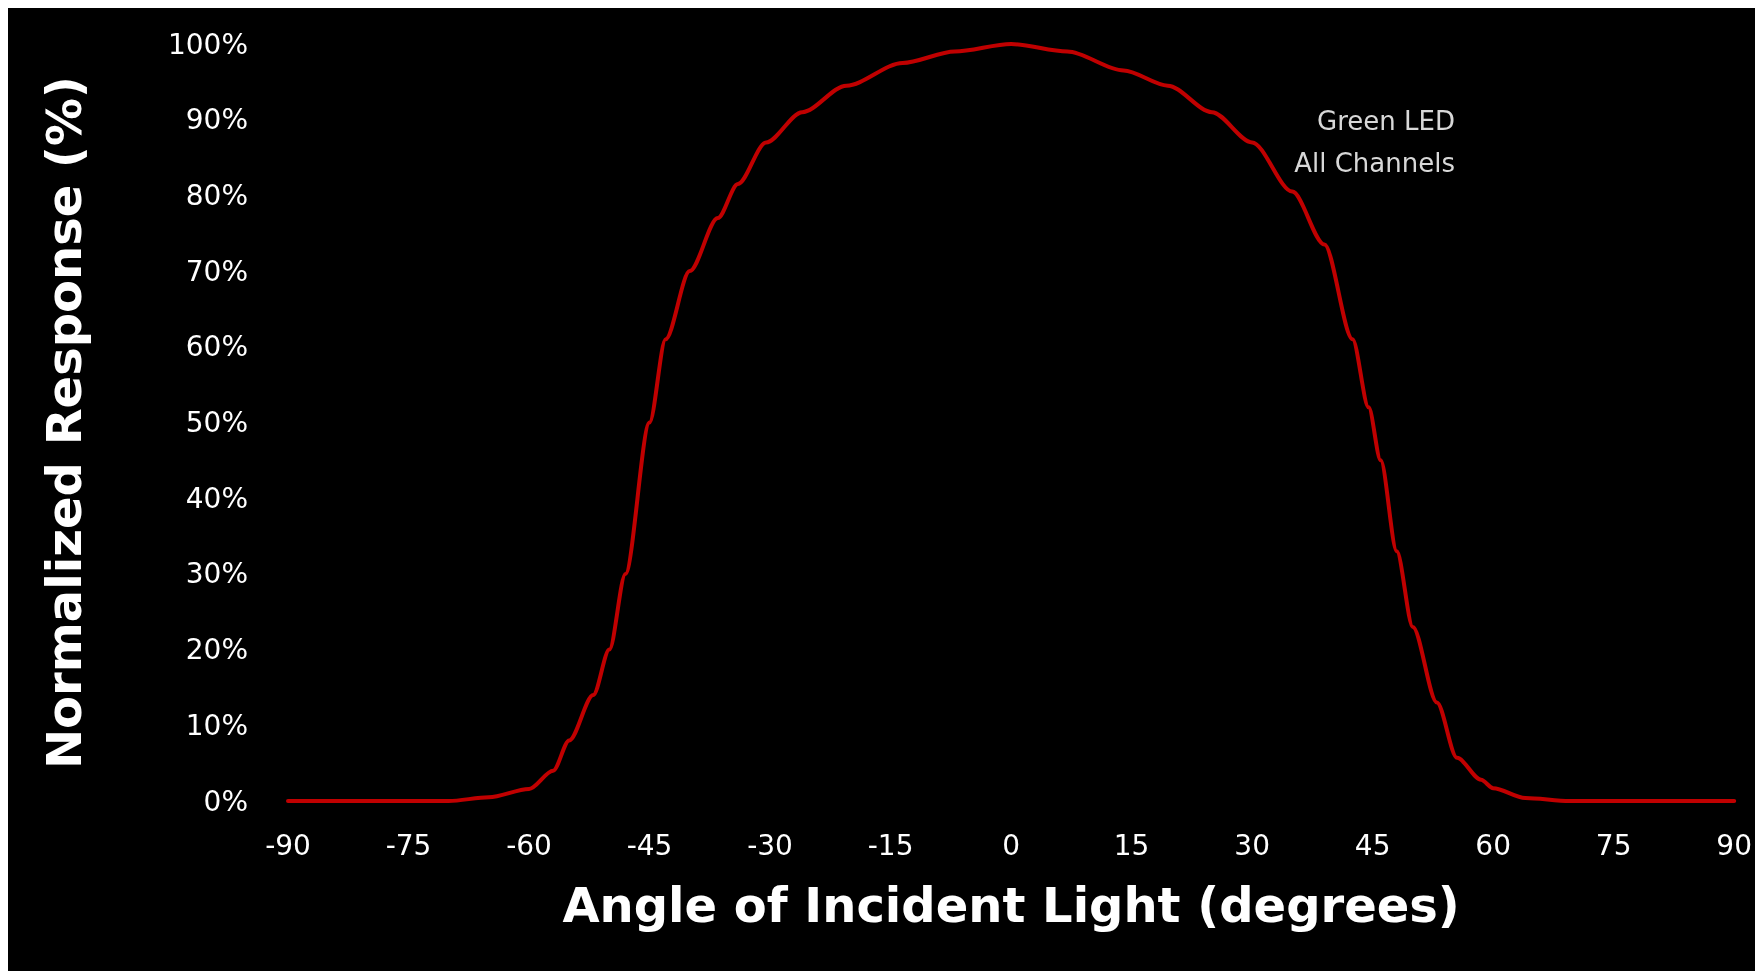 This screenshot has height=979, width=1763. Describe the element at coordinates (890, 845) in the screenshot. I see `x-tick-label: -15` at that location.